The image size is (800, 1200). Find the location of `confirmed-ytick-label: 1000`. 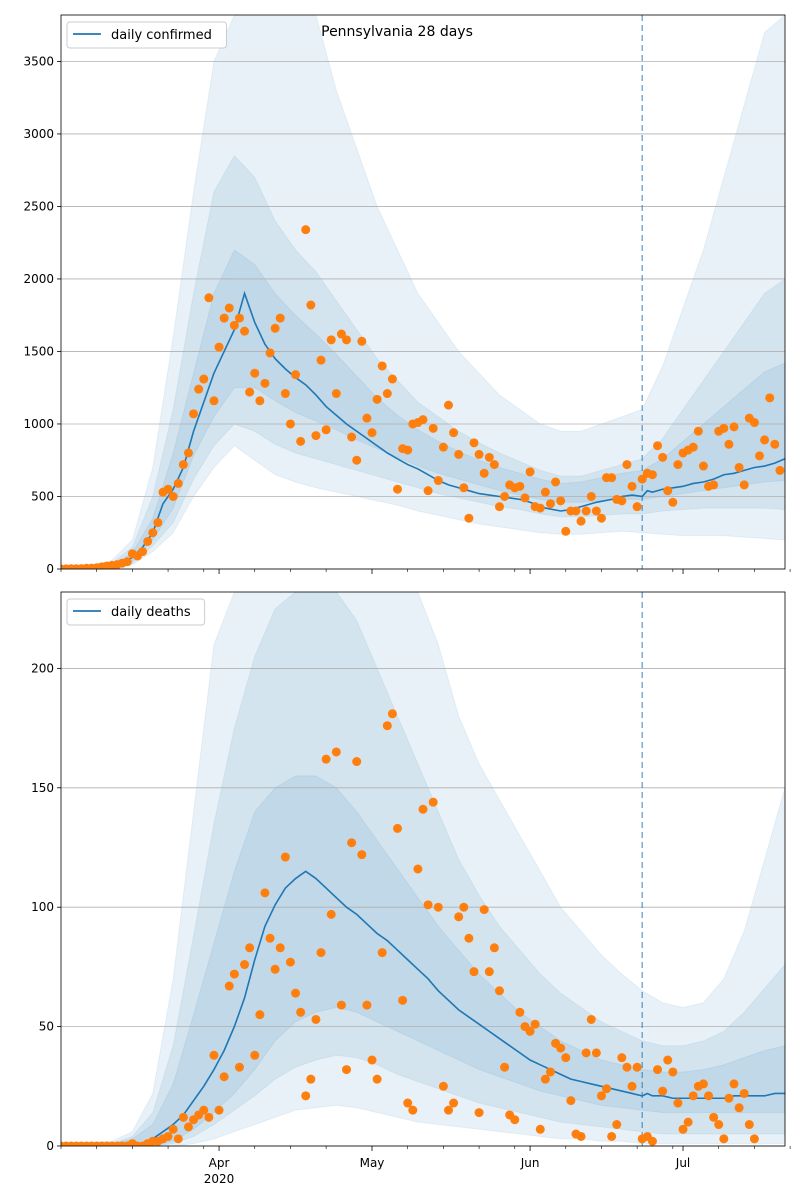

confirmed-ytick-label: 1000 is located at coordinates (38, 424).